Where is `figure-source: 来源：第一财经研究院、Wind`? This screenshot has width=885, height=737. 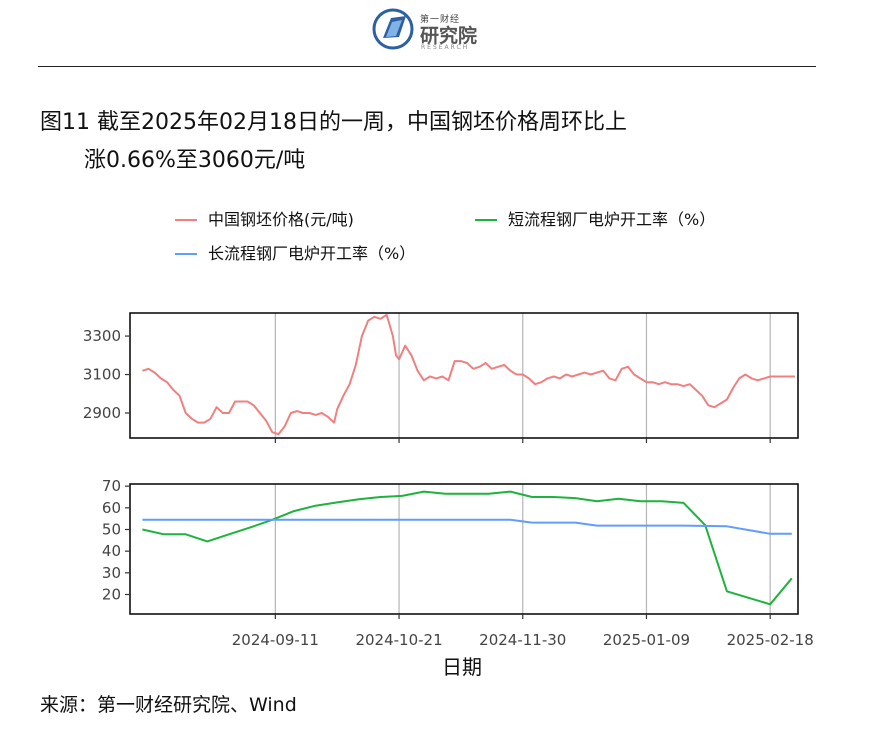
figure-source: 来源：第一财经研究院、Wind is located at coordinates (168, 705).